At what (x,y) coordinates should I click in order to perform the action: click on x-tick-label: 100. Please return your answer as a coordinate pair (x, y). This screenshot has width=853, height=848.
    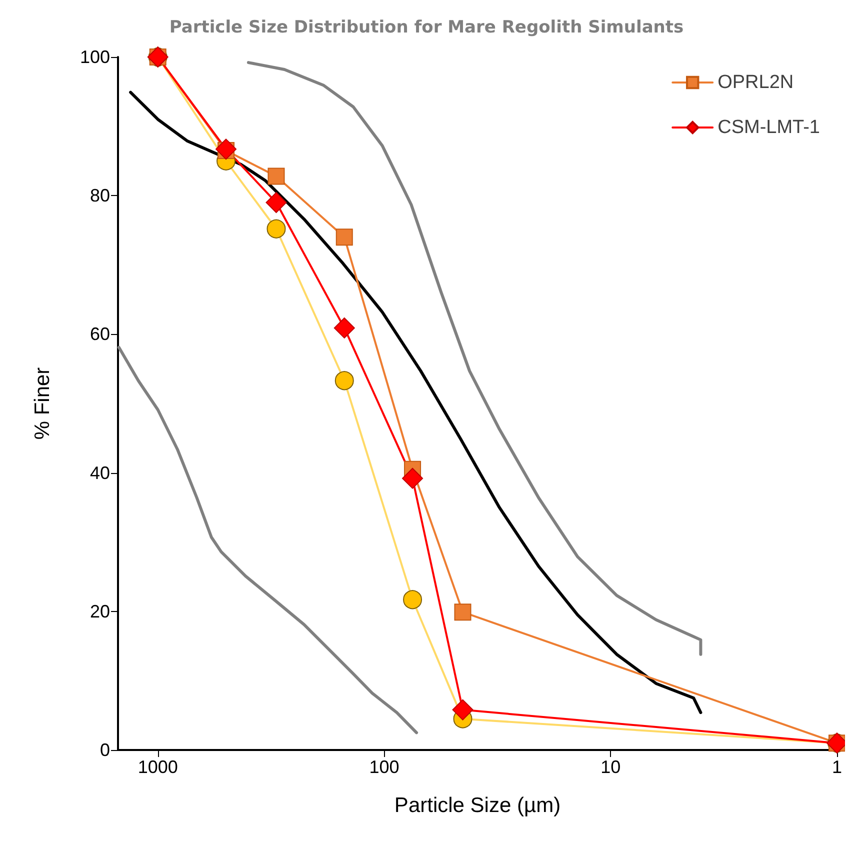
    Looking at the image, I should click on (384, 767).